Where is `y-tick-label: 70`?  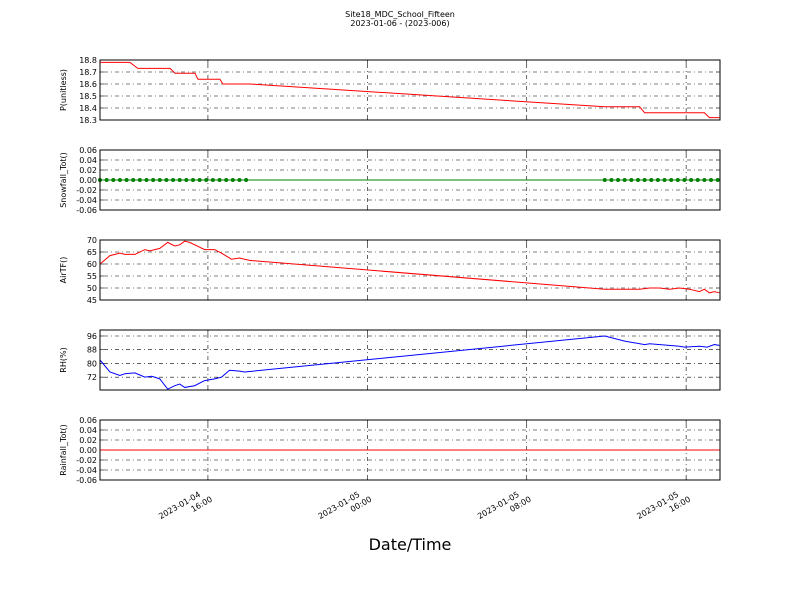 y-tick-label: 70 is located at coordinates (92, 240).